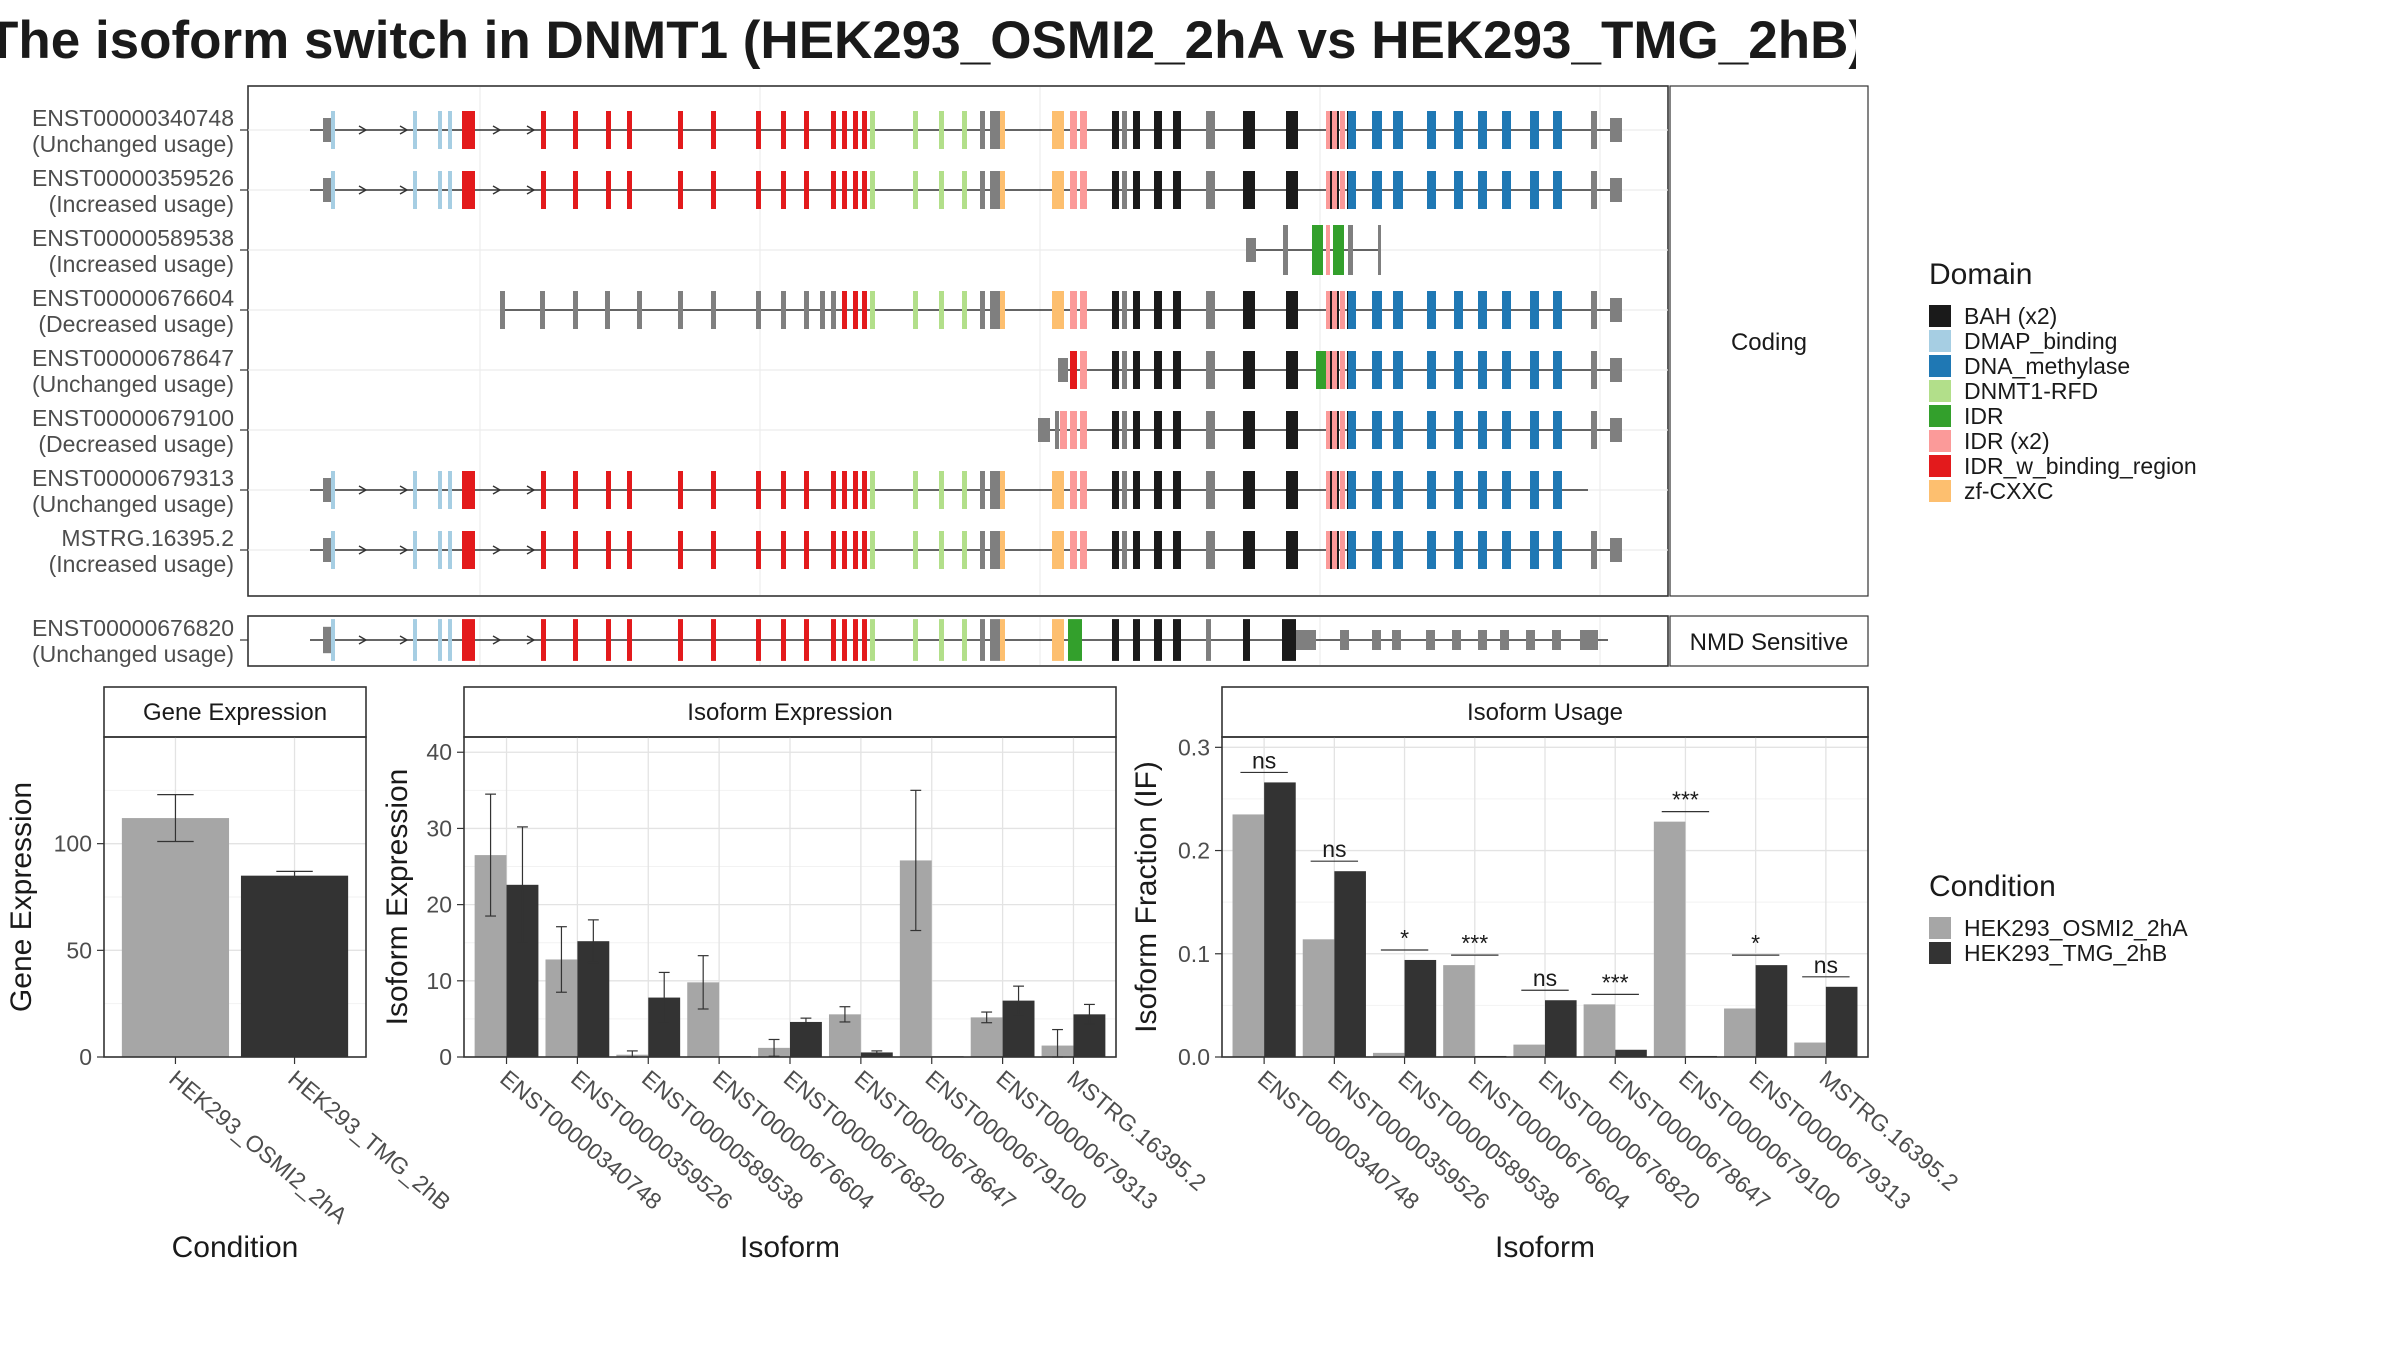 This screenshot has width=2400, height=1350. What do you see at coordinates (133, 358) in the screenshot?
I see `isoform-id-label: ENST00000678647` at bounding box center [133, 358].